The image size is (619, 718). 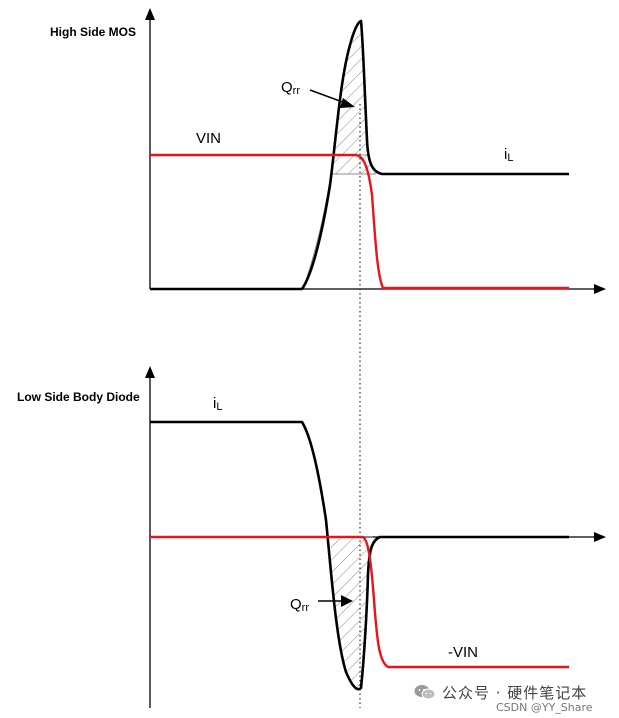 What do you see at coordinates (515, 693) in the screenshot?
I see `watermark-account-name: 公众号 · 硬件笔记本` at bounding box center [515, 693].